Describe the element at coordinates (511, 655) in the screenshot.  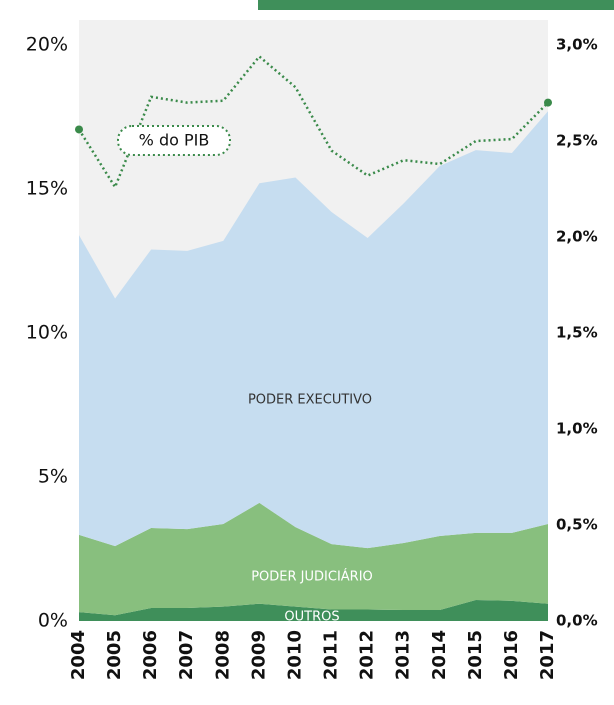
I see `x-tick-label: 2016` at that location.